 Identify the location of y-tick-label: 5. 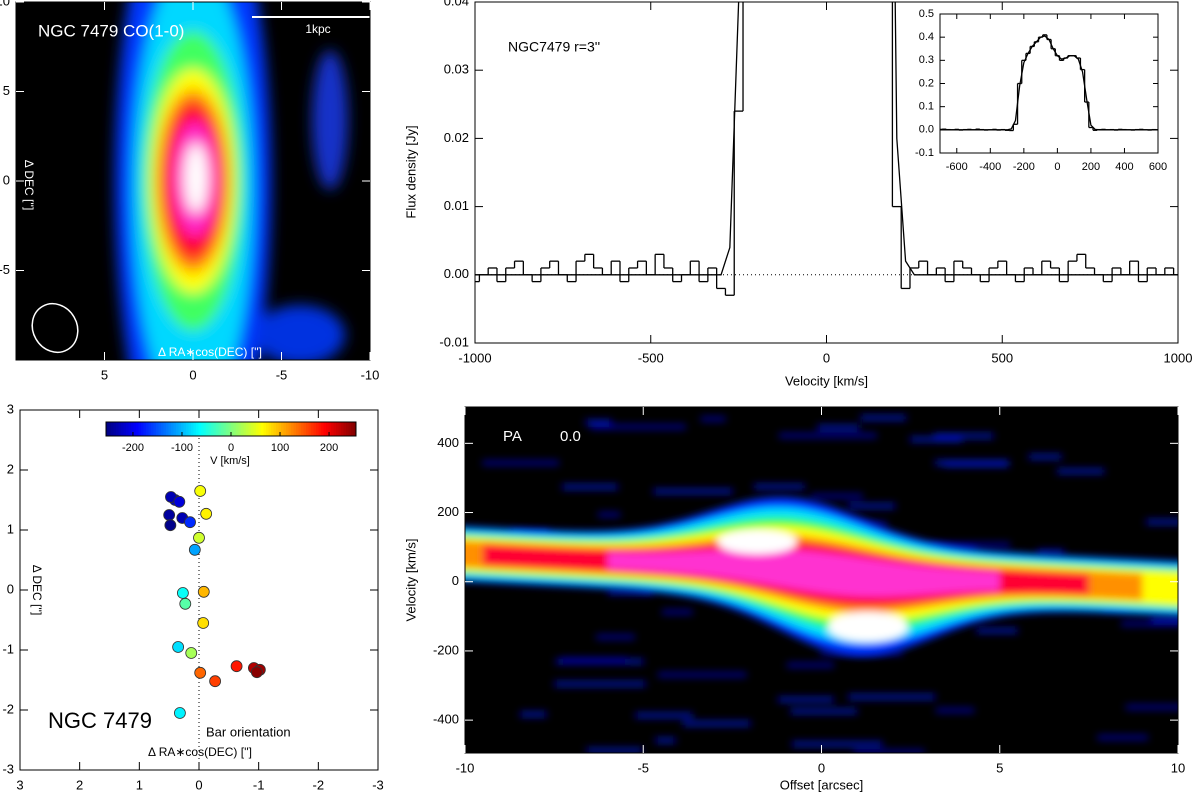
(6, 90).